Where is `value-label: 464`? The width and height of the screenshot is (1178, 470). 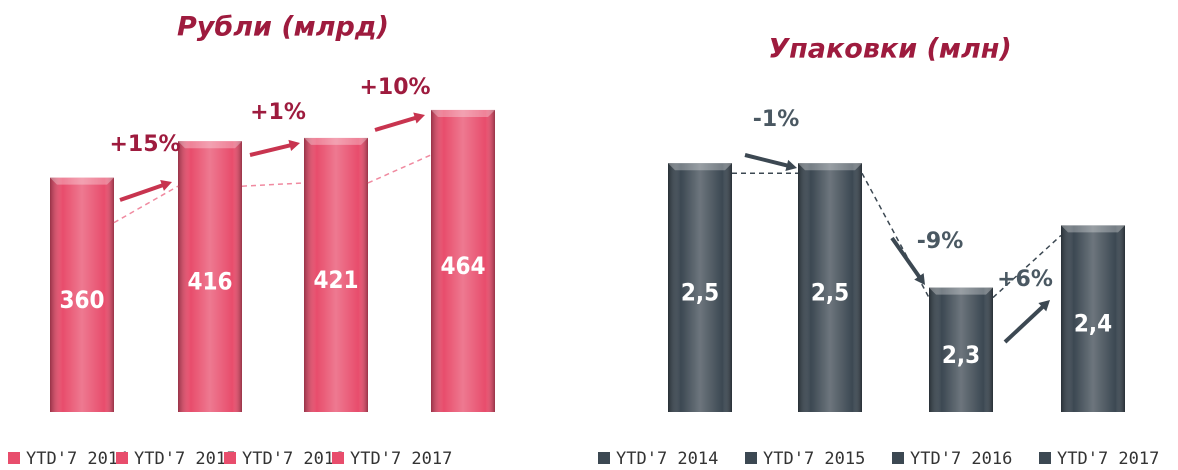
value-label: 464 is located at coordinates (462, 266).